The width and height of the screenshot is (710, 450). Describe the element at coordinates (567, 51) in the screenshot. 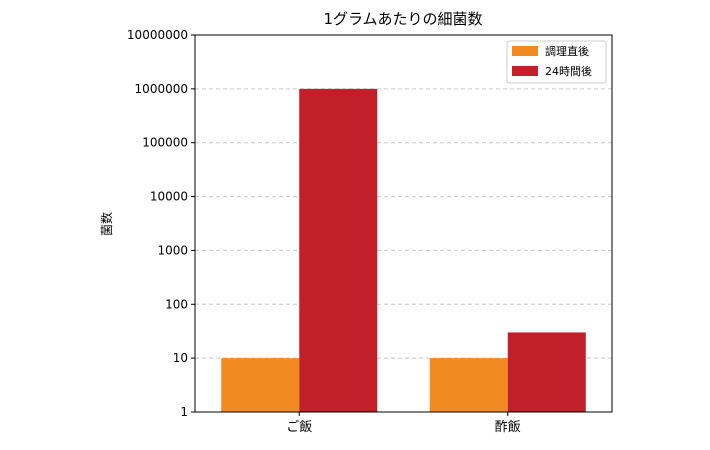

I see `legend-label-調理直後: 調理直後` at that location.